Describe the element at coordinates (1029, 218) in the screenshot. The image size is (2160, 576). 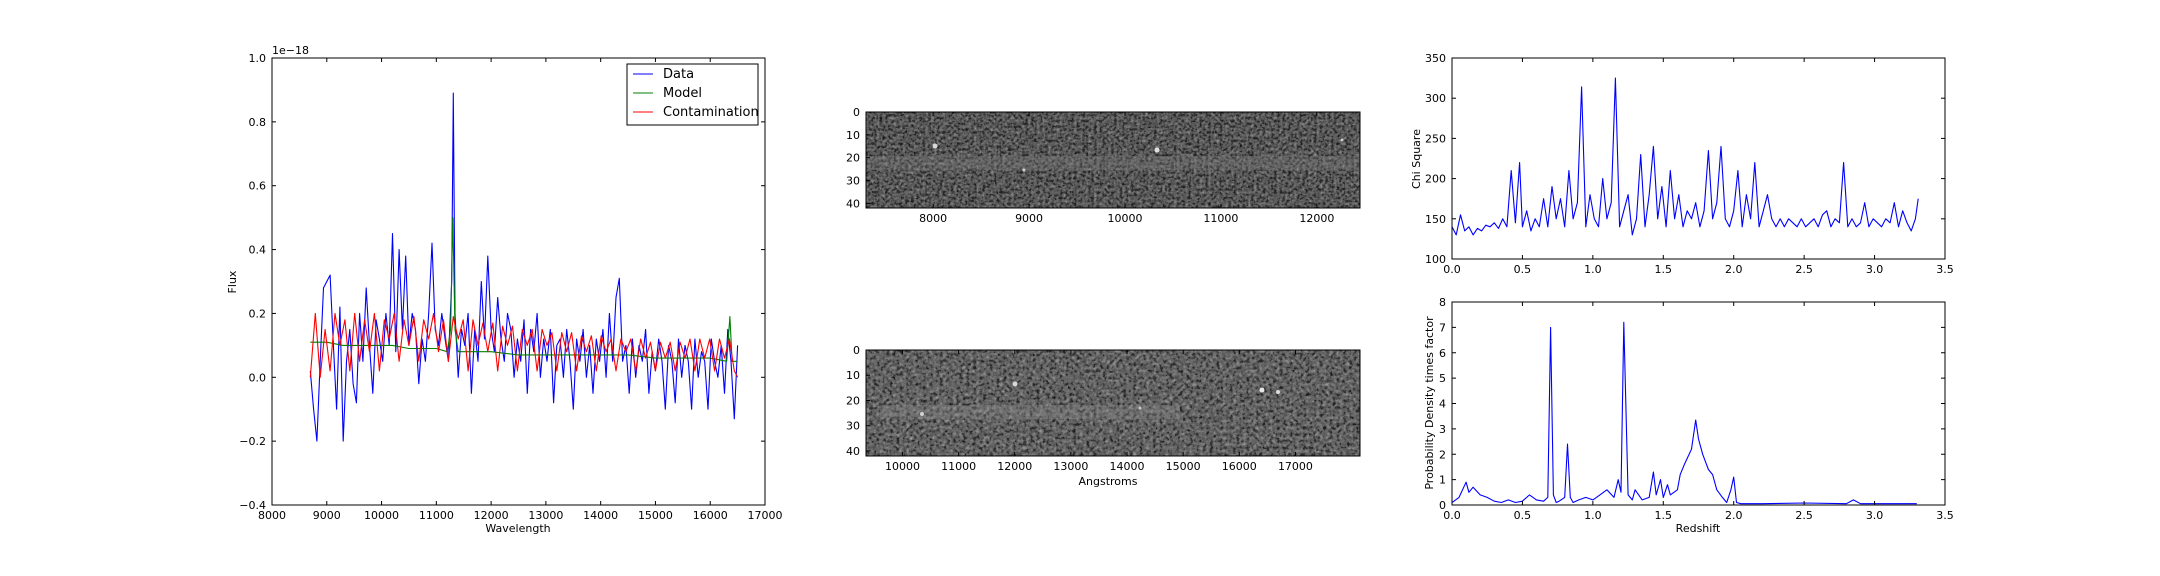
I see `image-top-x-tick-label: 9000` at that location.